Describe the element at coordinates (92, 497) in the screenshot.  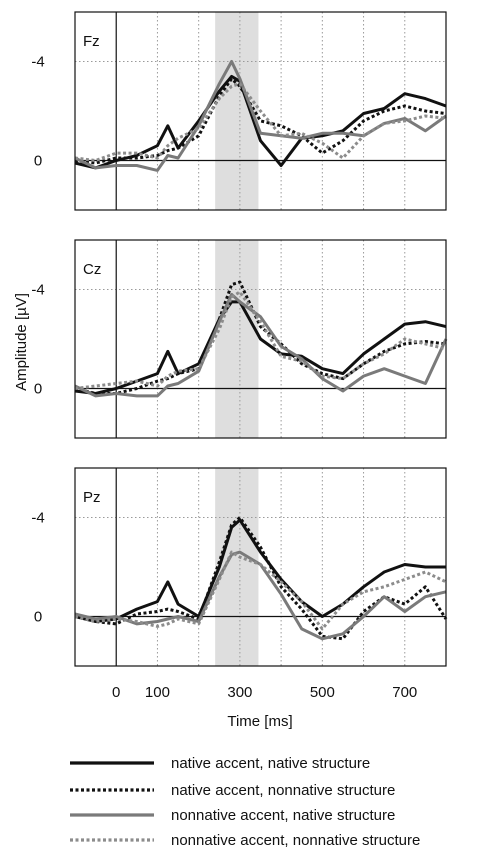
I see `panel-label: Pz` at that location.